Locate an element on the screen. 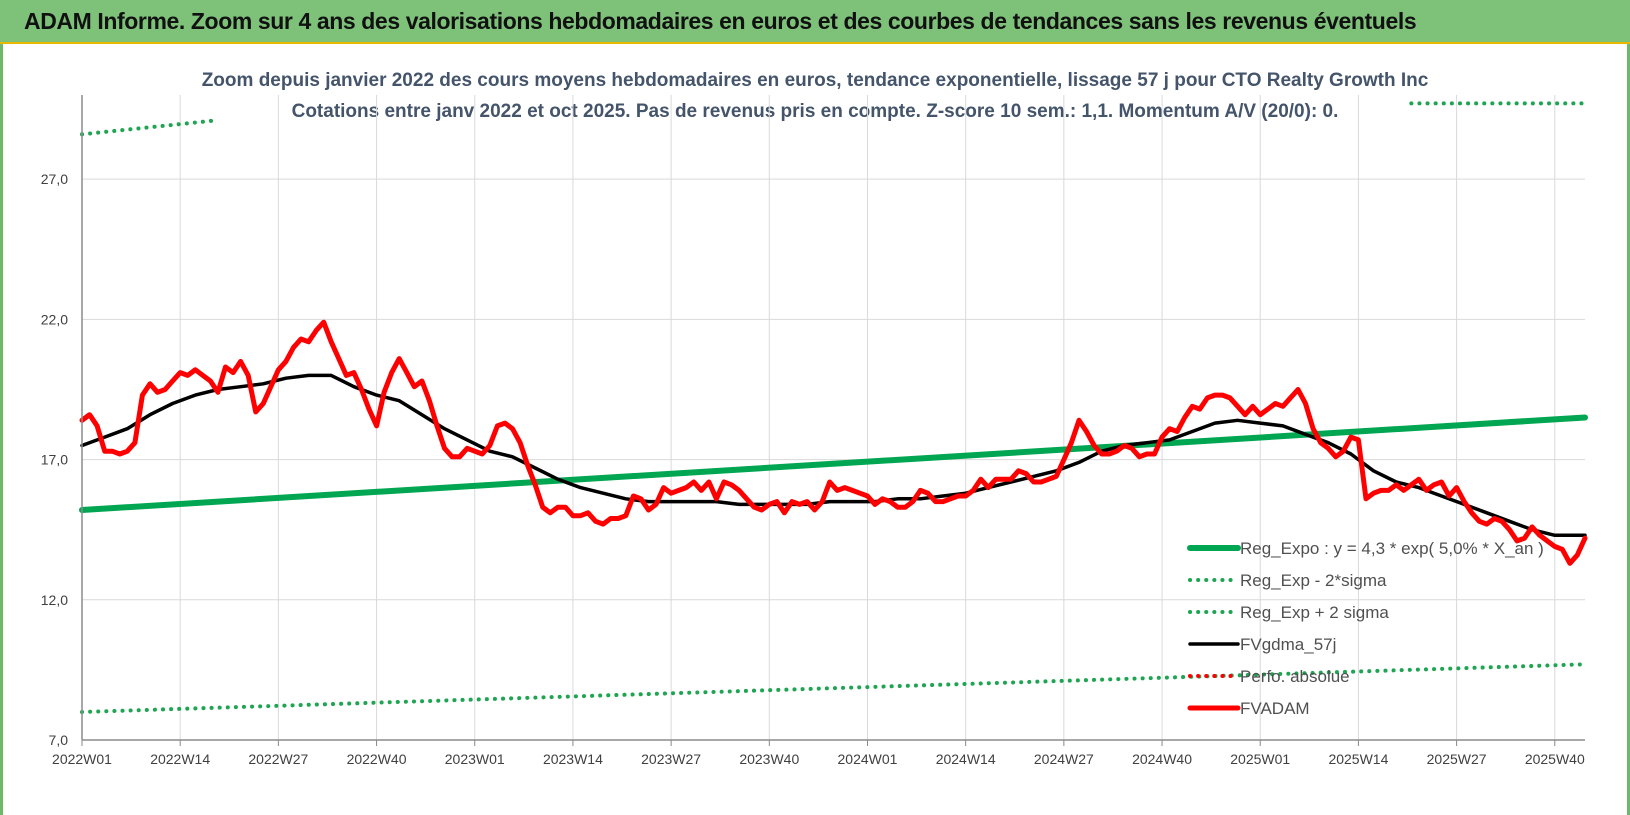 The width and height of the screenshot is (1630, 815). x-tick-label: 2025W14 is located at coordinates (1358, 759).